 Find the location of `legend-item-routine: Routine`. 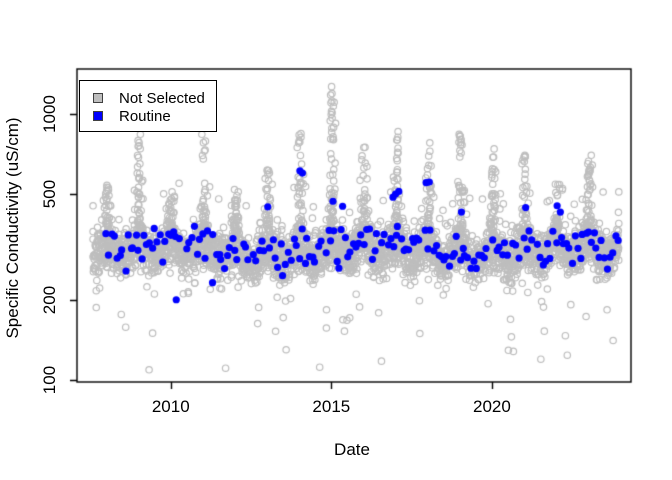

legend-item-routine: Routine is located at coordinates (132, 116).